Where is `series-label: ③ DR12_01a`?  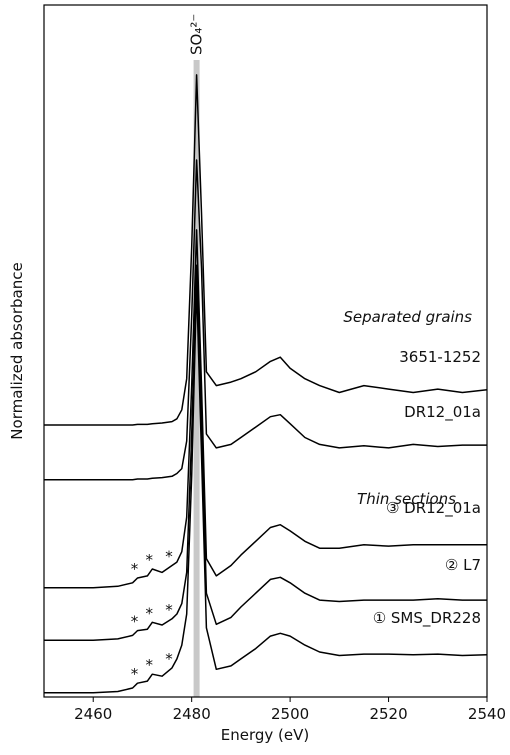 series-label: ③ DR12_01a is located at coordinates (433, 508).